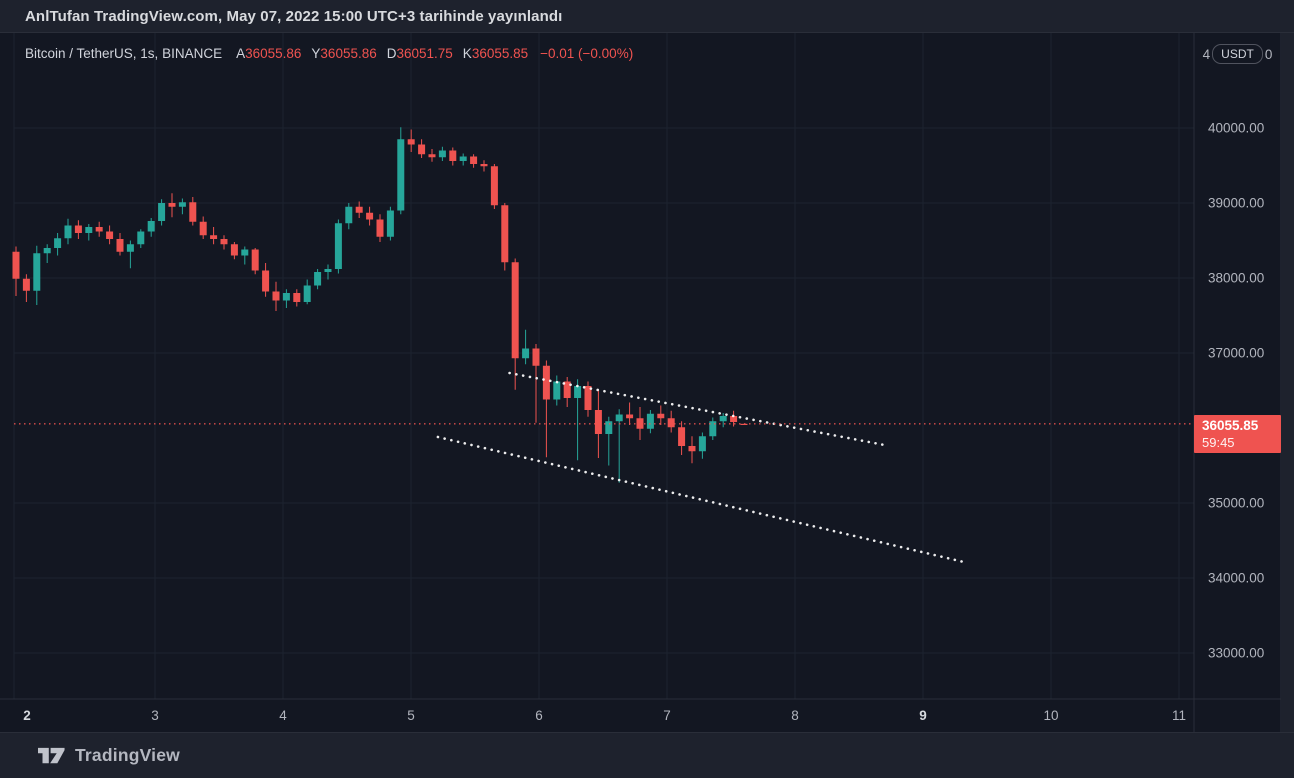  What do you see at coordinates (667, 715) in the screenshot?
I see `time-tick-label-7: 7` at bounding box center [667, 715].